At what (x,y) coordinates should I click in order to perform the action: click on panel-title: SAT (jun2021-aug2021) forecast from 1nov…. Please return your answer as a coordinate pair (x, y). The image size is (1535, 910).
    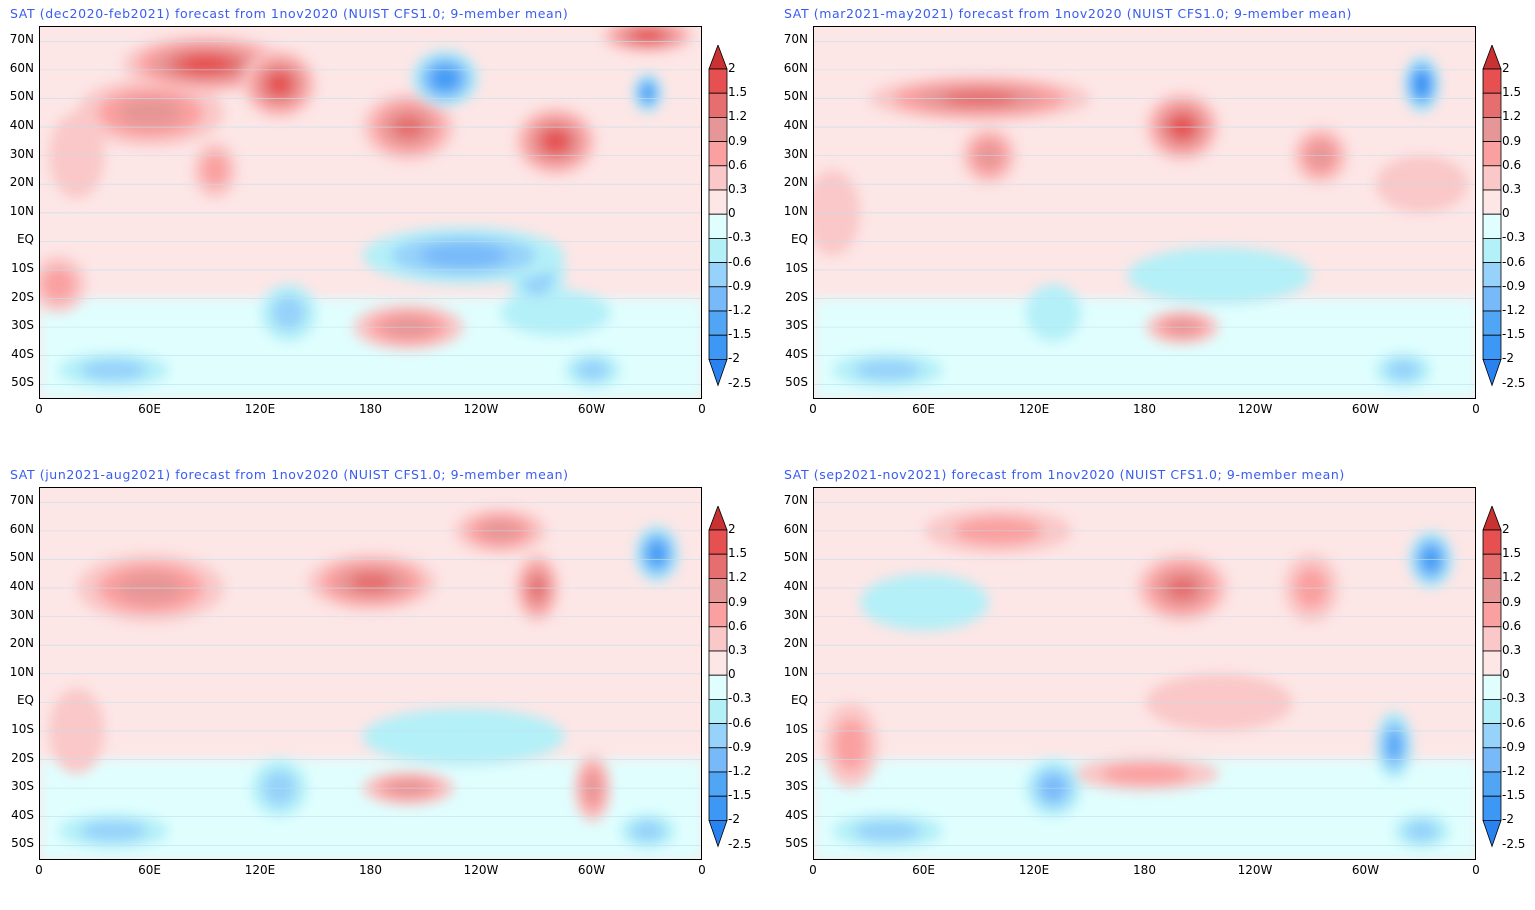
    Looking at the image, I should click on (289, 474).